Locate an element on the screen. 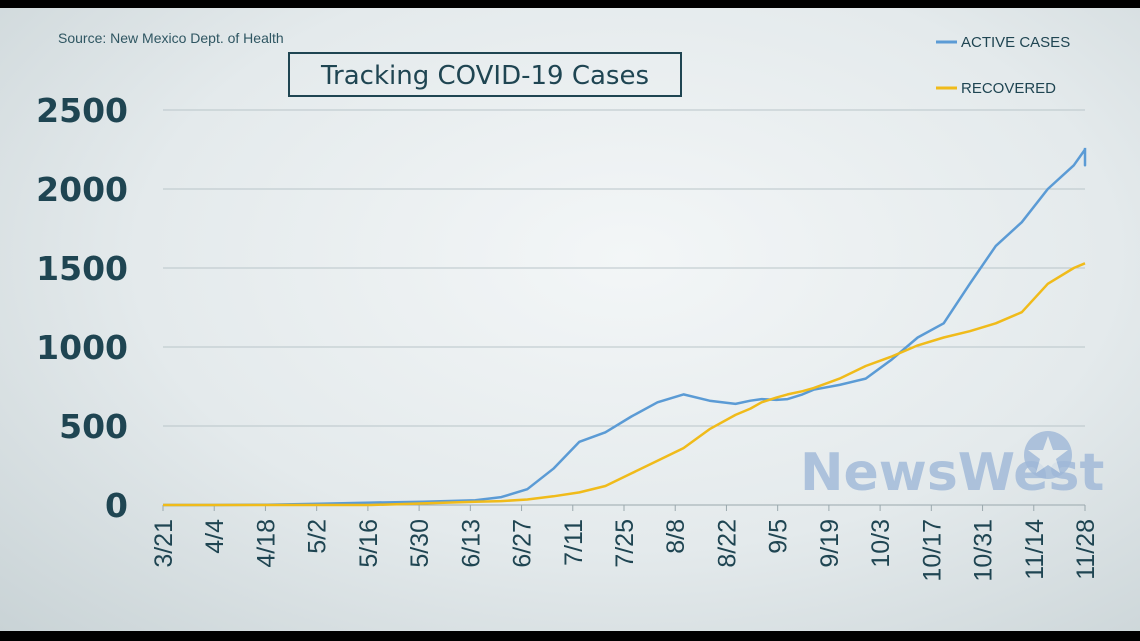  x-tick-label: 5/16 is located at coordinates (369, 543).